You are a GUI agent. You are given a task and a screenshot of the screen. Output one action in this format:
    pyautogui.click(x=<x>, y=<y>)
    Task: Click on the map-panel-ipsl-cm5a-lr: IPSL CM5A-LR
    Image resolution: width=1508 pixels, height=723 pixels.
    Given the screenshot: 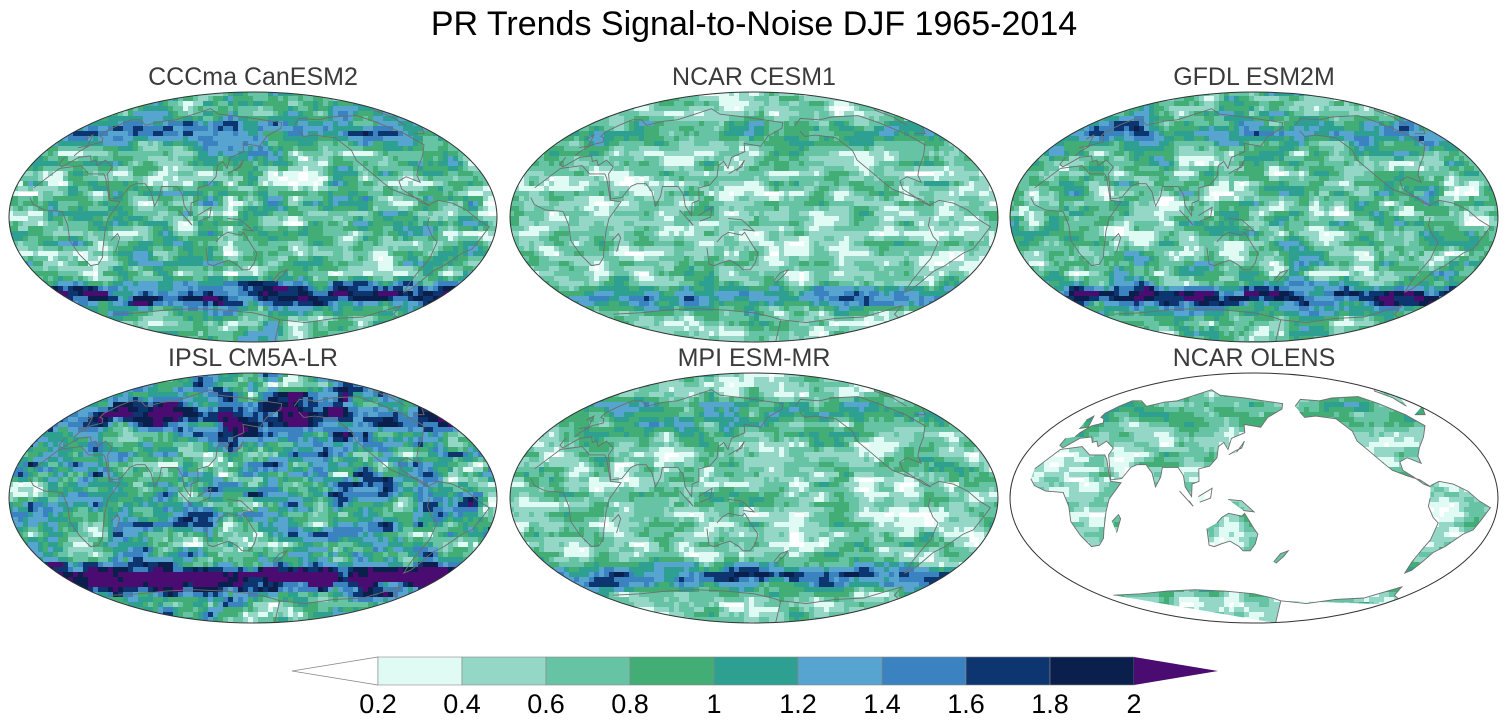 What is the action you would take?
    pyautogui.click(x=253, y=484)
    